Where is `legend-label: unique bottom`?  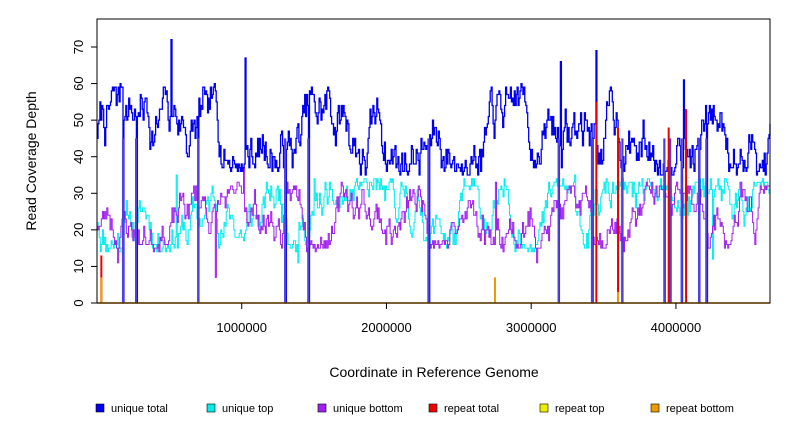
legend-label: unique bottom is located at coordinates (368, 409).